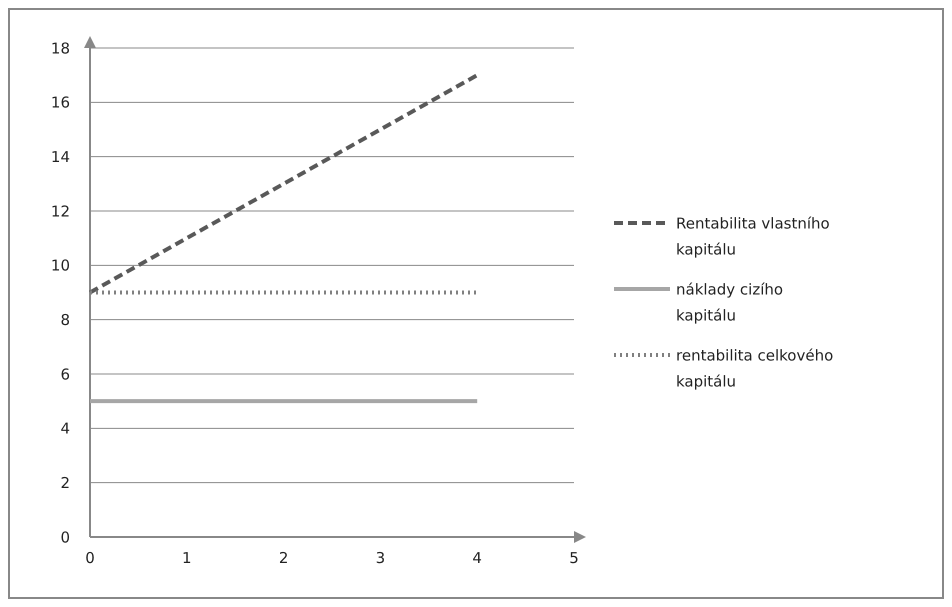 This screenshot has height=607, width=952. Describe the element at coordinates (753, 236) in the screenshot. I see `legend-label: Rentabilita vlastního kapitálu` at that location.